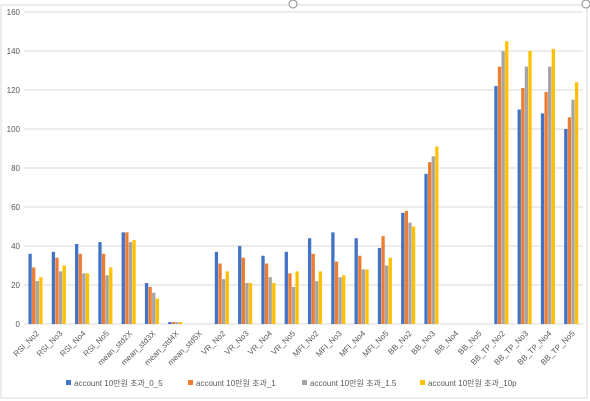 The height and width of the screenshot is (401, 590). I want to click on legend-entry-label: account 10만원 초과_10p, so click(472, 383).